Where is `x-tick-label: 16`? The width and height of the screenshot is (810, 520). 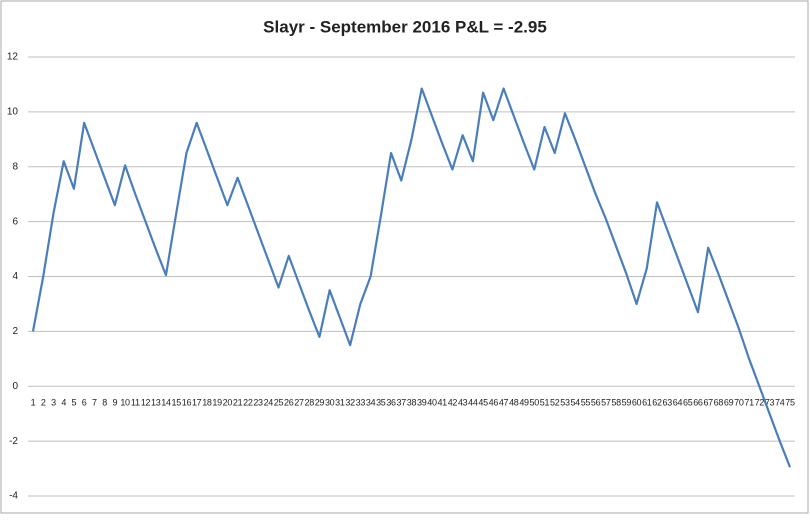
x-tick-label: 16 is located at coordinates (187, 403).